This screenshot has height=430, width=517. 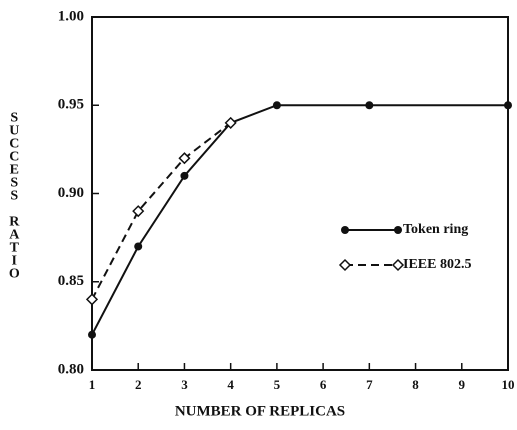 What do you see at coordinates (462, 384) in the screenshot?
I see `x-tick-label: 9` at bounding box center [462, 384].